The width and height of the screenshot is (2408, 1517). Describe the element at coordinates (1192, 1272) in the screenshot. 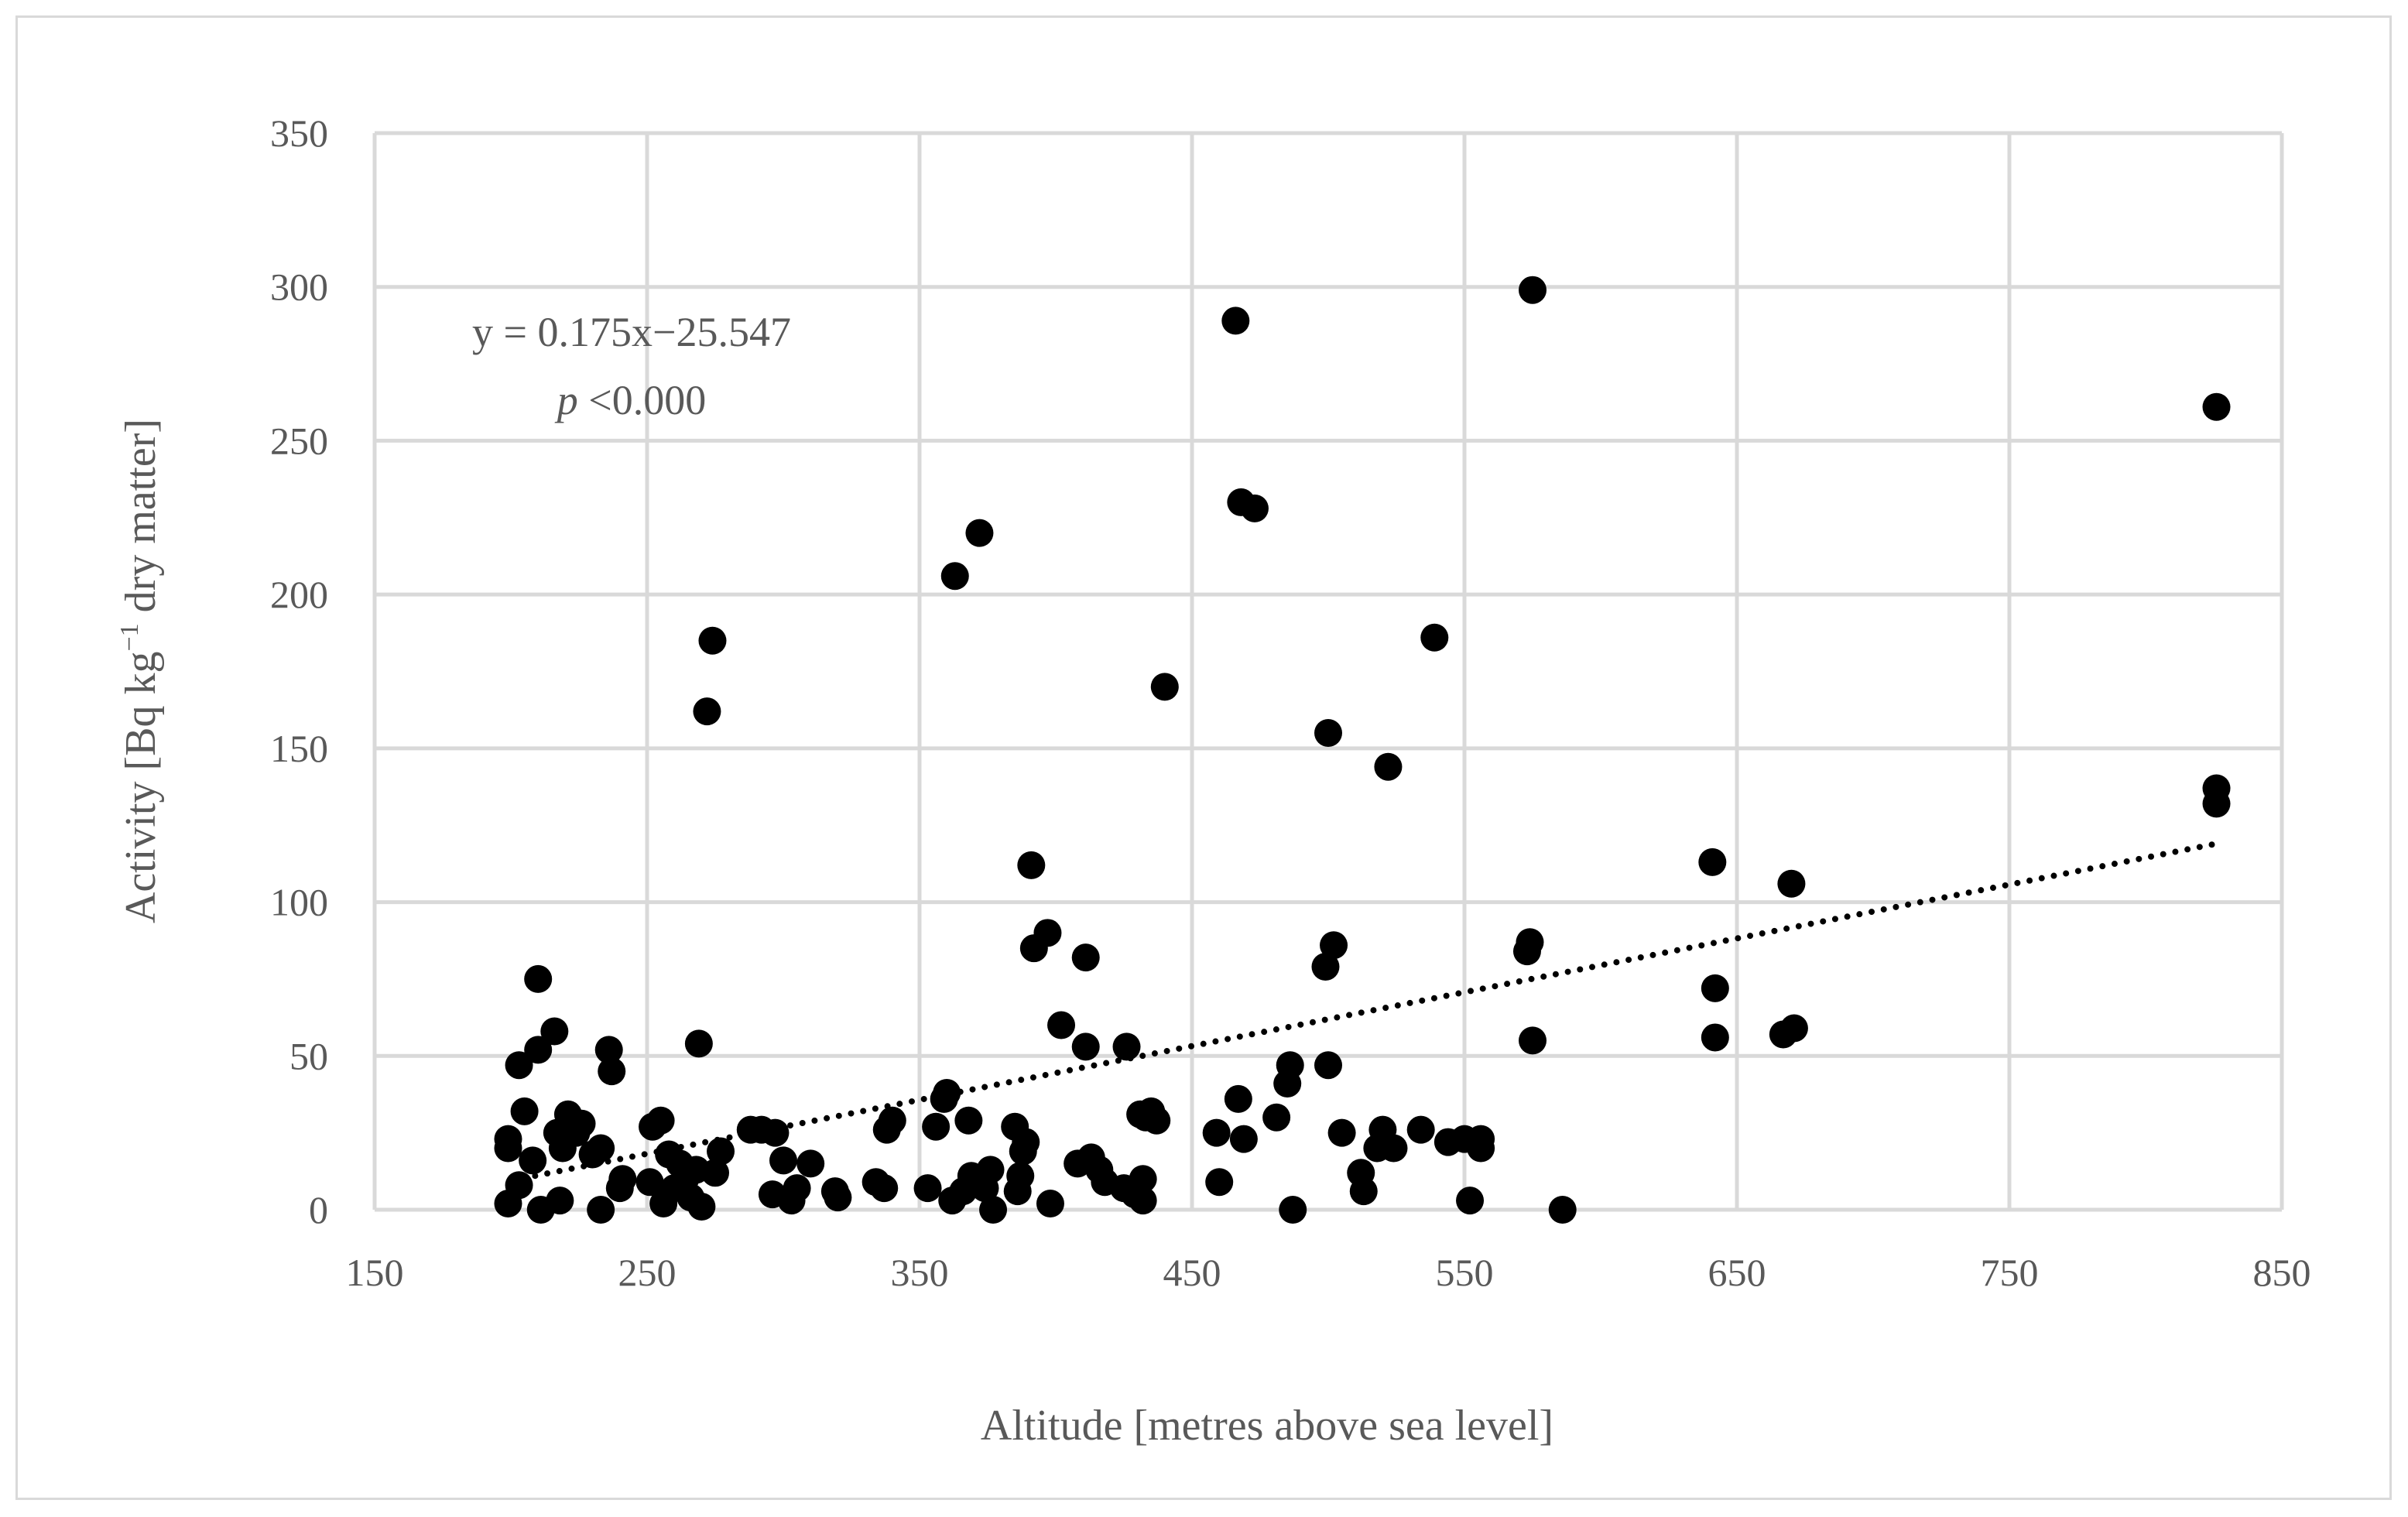

I see `x-tick-label: 450` at that location.